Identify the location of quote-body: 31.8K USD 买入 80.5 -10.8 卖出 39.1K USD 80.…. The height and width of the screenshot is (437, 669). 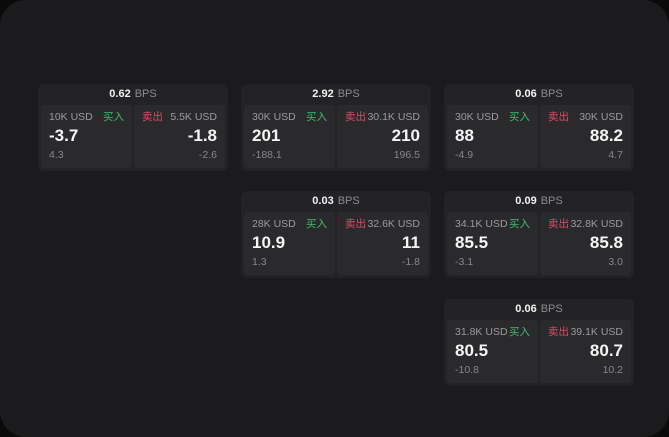
(539, 353).